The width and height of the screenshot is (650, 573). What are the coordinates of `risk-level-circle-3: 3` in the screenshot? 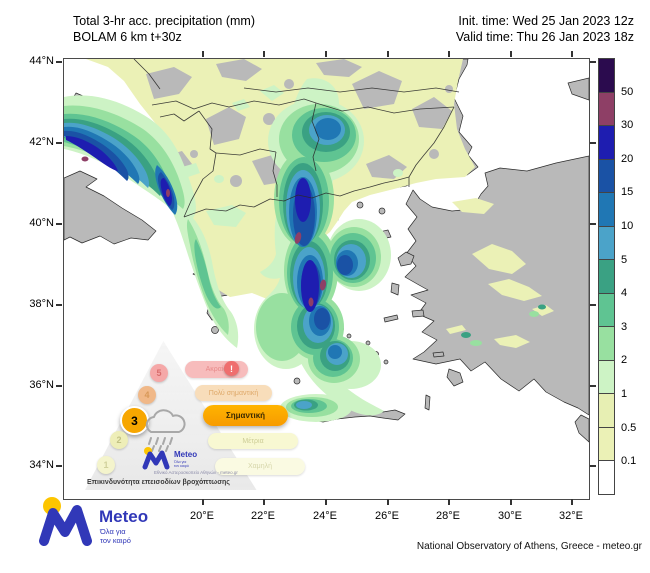 It's located at (134, 420).